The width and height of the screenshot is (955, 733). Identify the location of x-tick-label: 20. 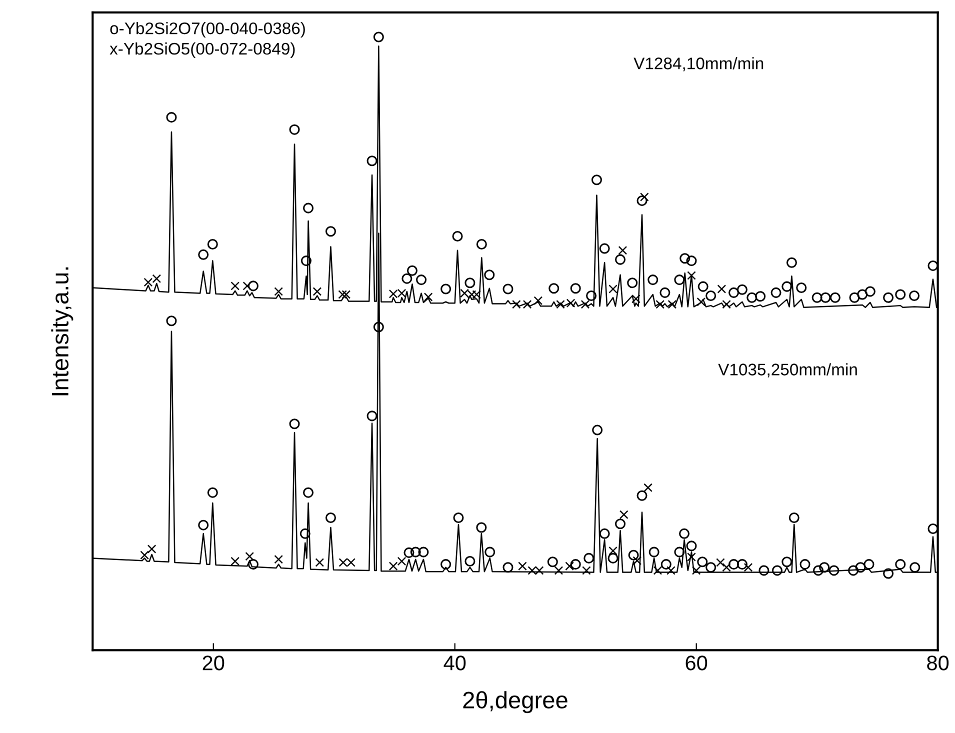
(213, 663).